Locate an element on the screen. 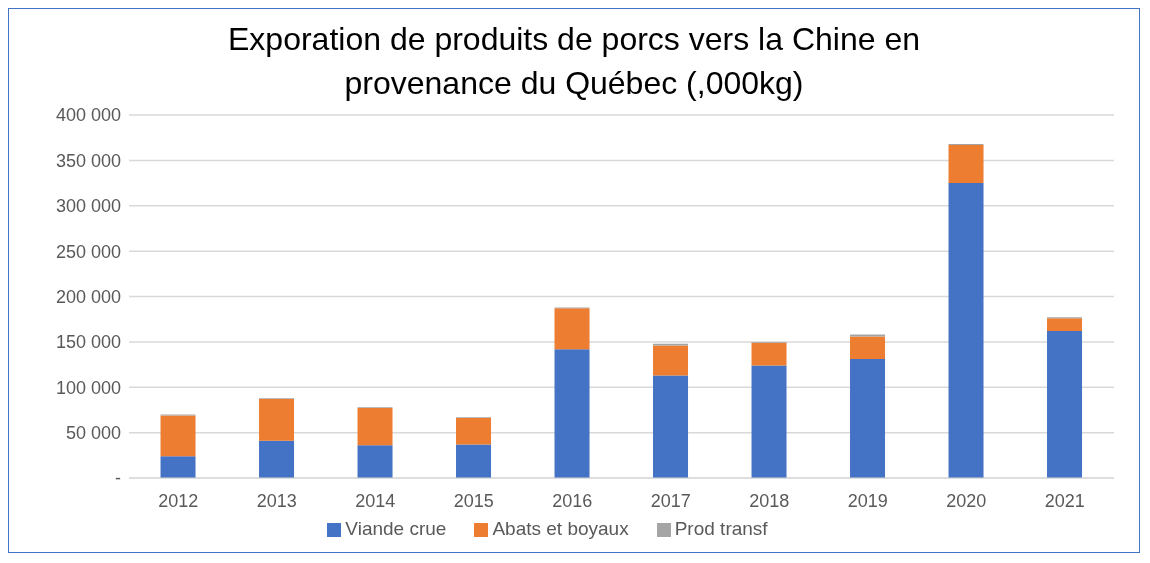  y-tick-label: - is located at coordinates (118, 478).